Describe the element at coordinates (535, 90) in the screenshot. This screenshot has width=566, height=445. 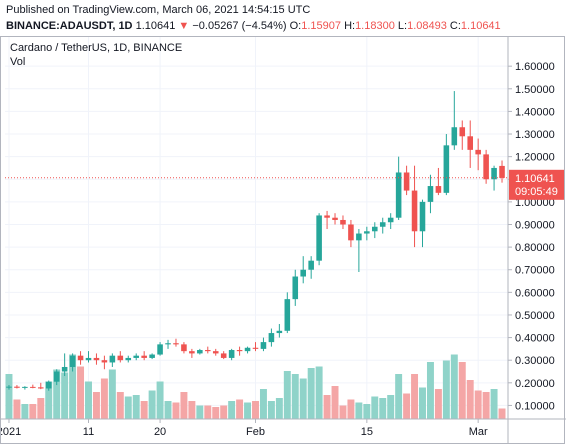
I see `y-tick-label: 1.50000` at that location.